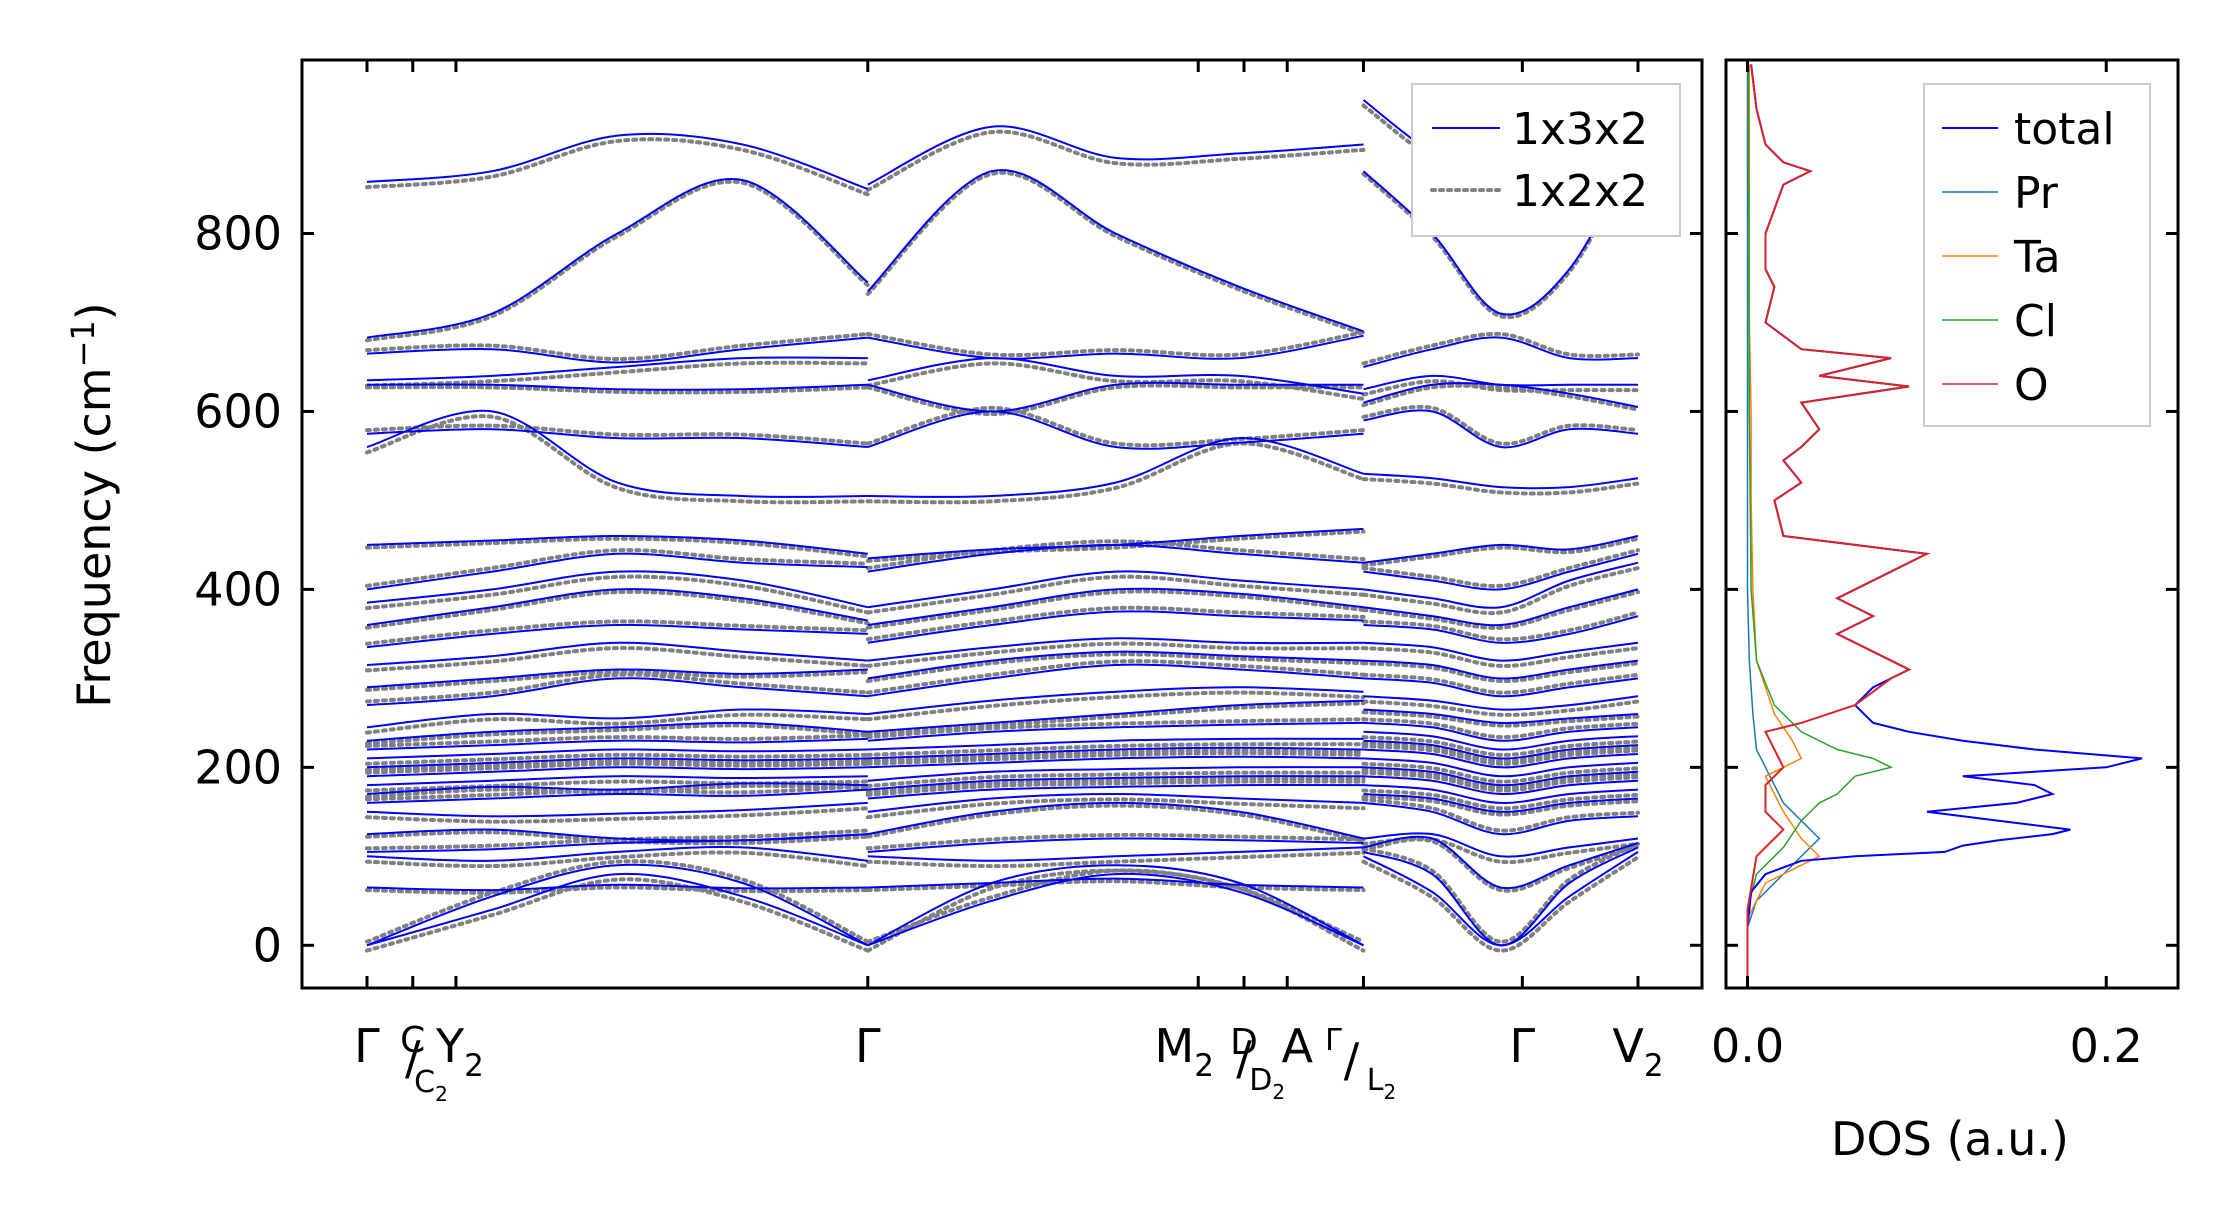  Describe the element at coordinates (1381, 1083) in the screenshot. I see `x-tick-label: L2` at that location.